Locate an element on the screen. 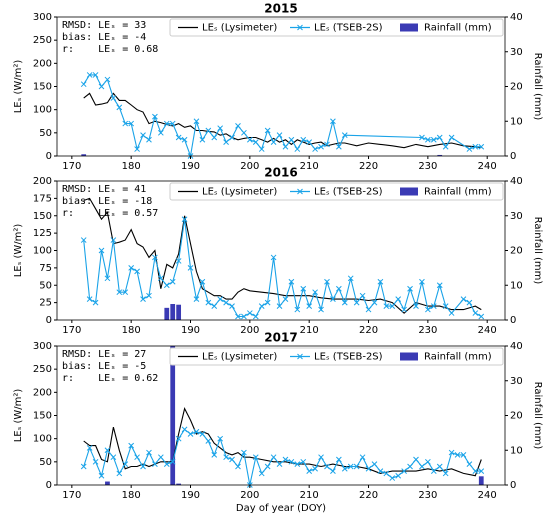 The height and width of the screenshot is (518, 550). x-tick-label: 220 is located at coordinates (368, 495).